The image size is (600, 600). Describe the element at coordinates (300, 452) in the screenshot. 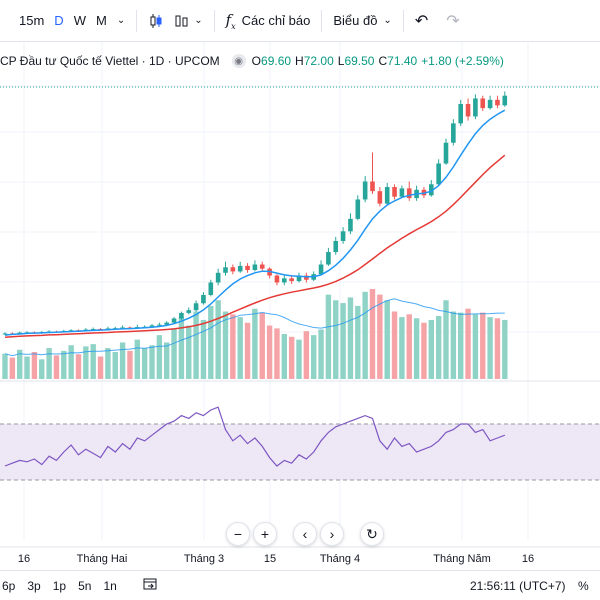

I see `rsi-band` at that location.